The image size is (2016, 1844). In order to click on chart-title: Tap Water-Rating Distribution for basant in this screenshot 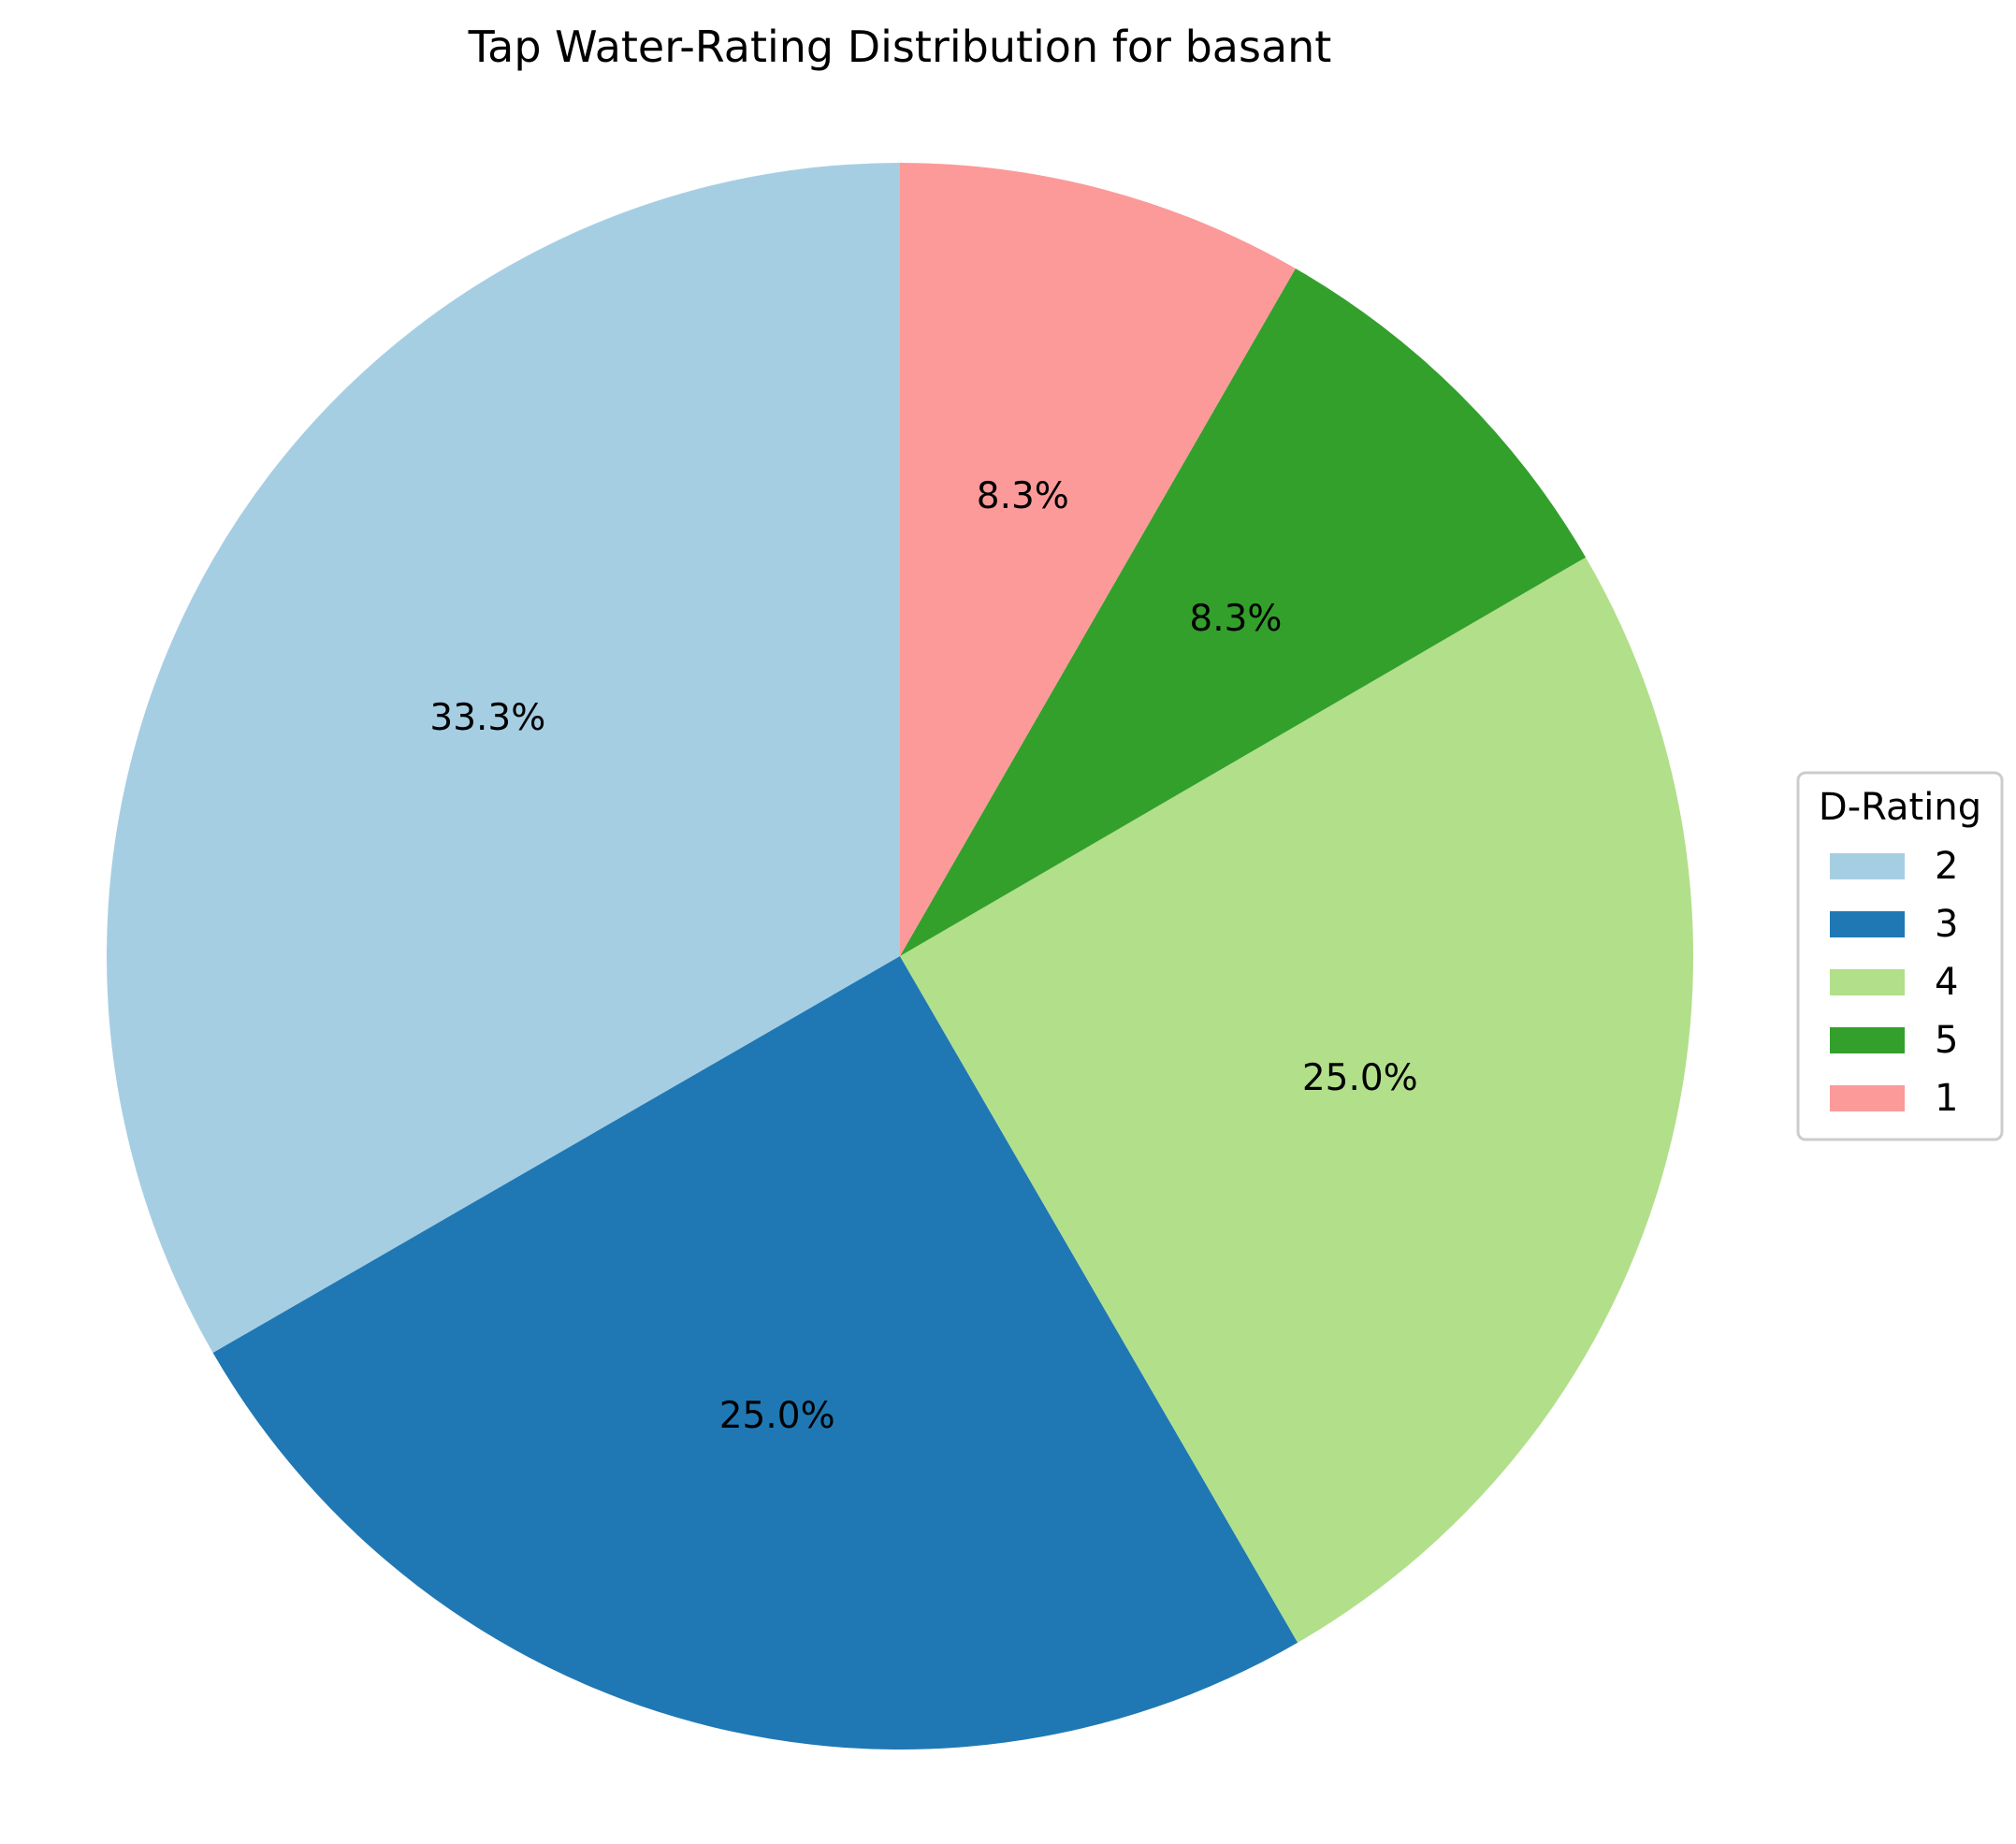, I will do `click(900, 47)`.